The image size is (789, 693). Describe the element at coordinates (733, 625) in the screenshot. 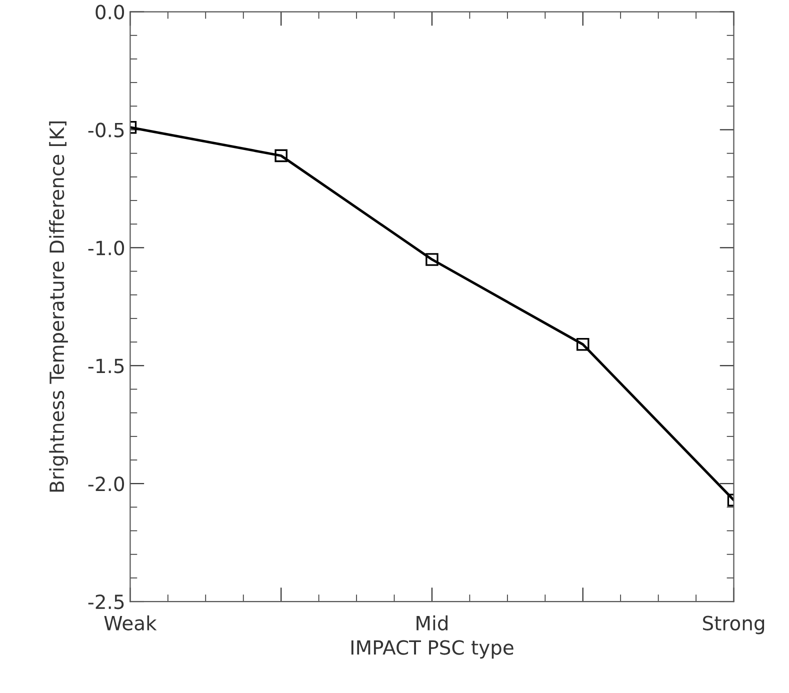

I see `x-tick-label: Strong` at that location.